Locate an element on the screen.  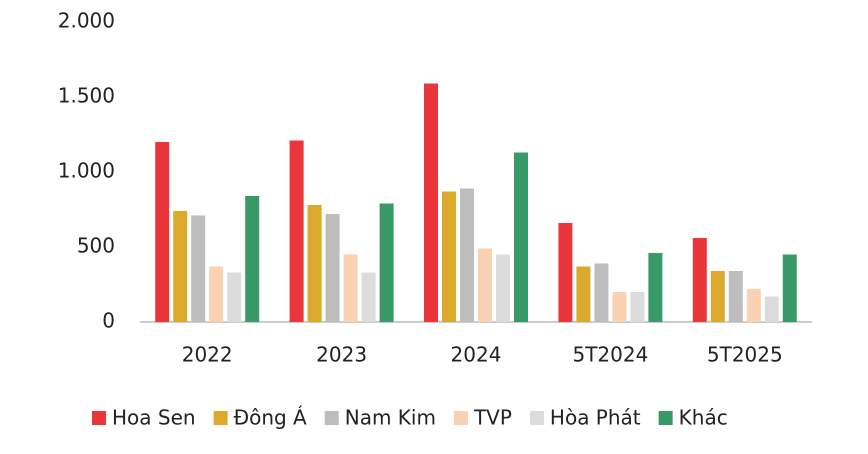
x-tick-label: 5T2024 is located at coordinates (610, 355).